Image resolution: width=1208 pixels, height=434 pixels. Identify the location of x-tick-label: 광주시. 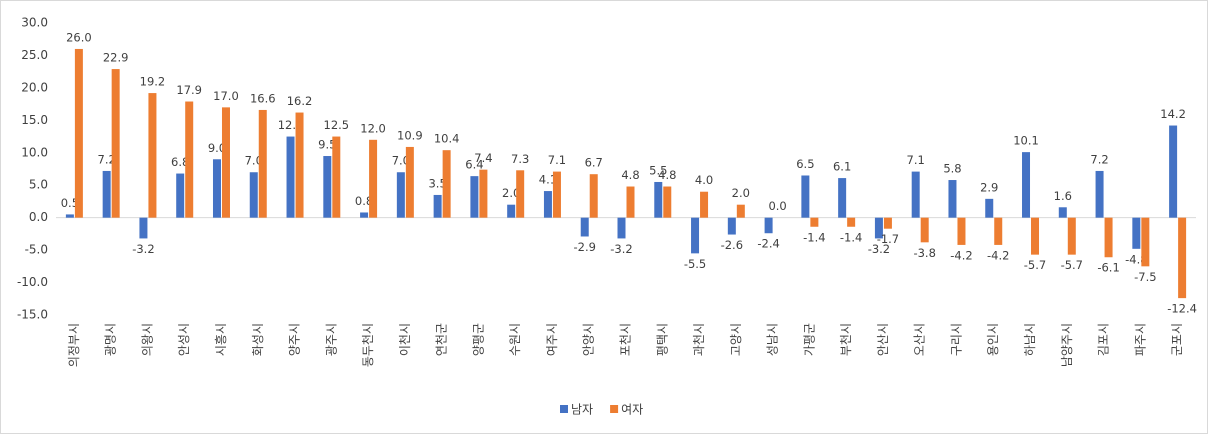
(331, 339).